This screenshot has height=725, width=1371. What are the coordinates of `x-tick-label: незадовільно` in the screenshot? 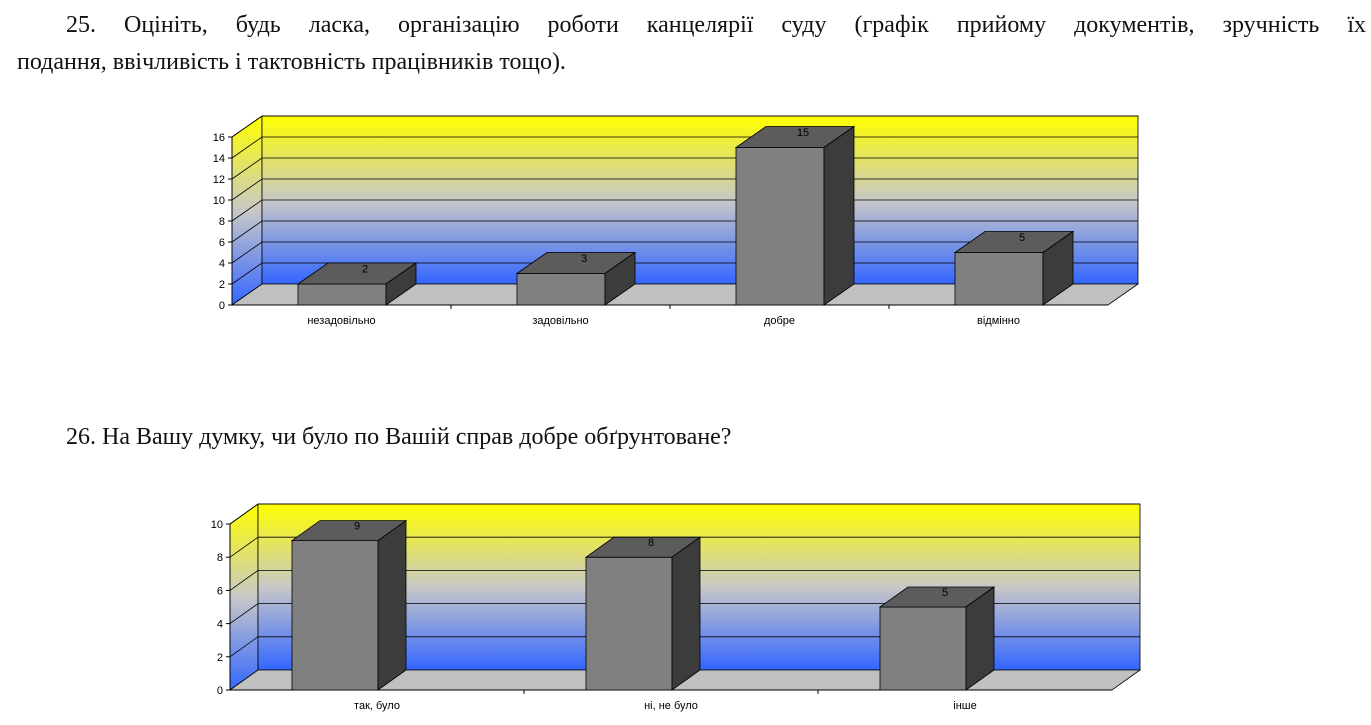 It's located at (341, 321).